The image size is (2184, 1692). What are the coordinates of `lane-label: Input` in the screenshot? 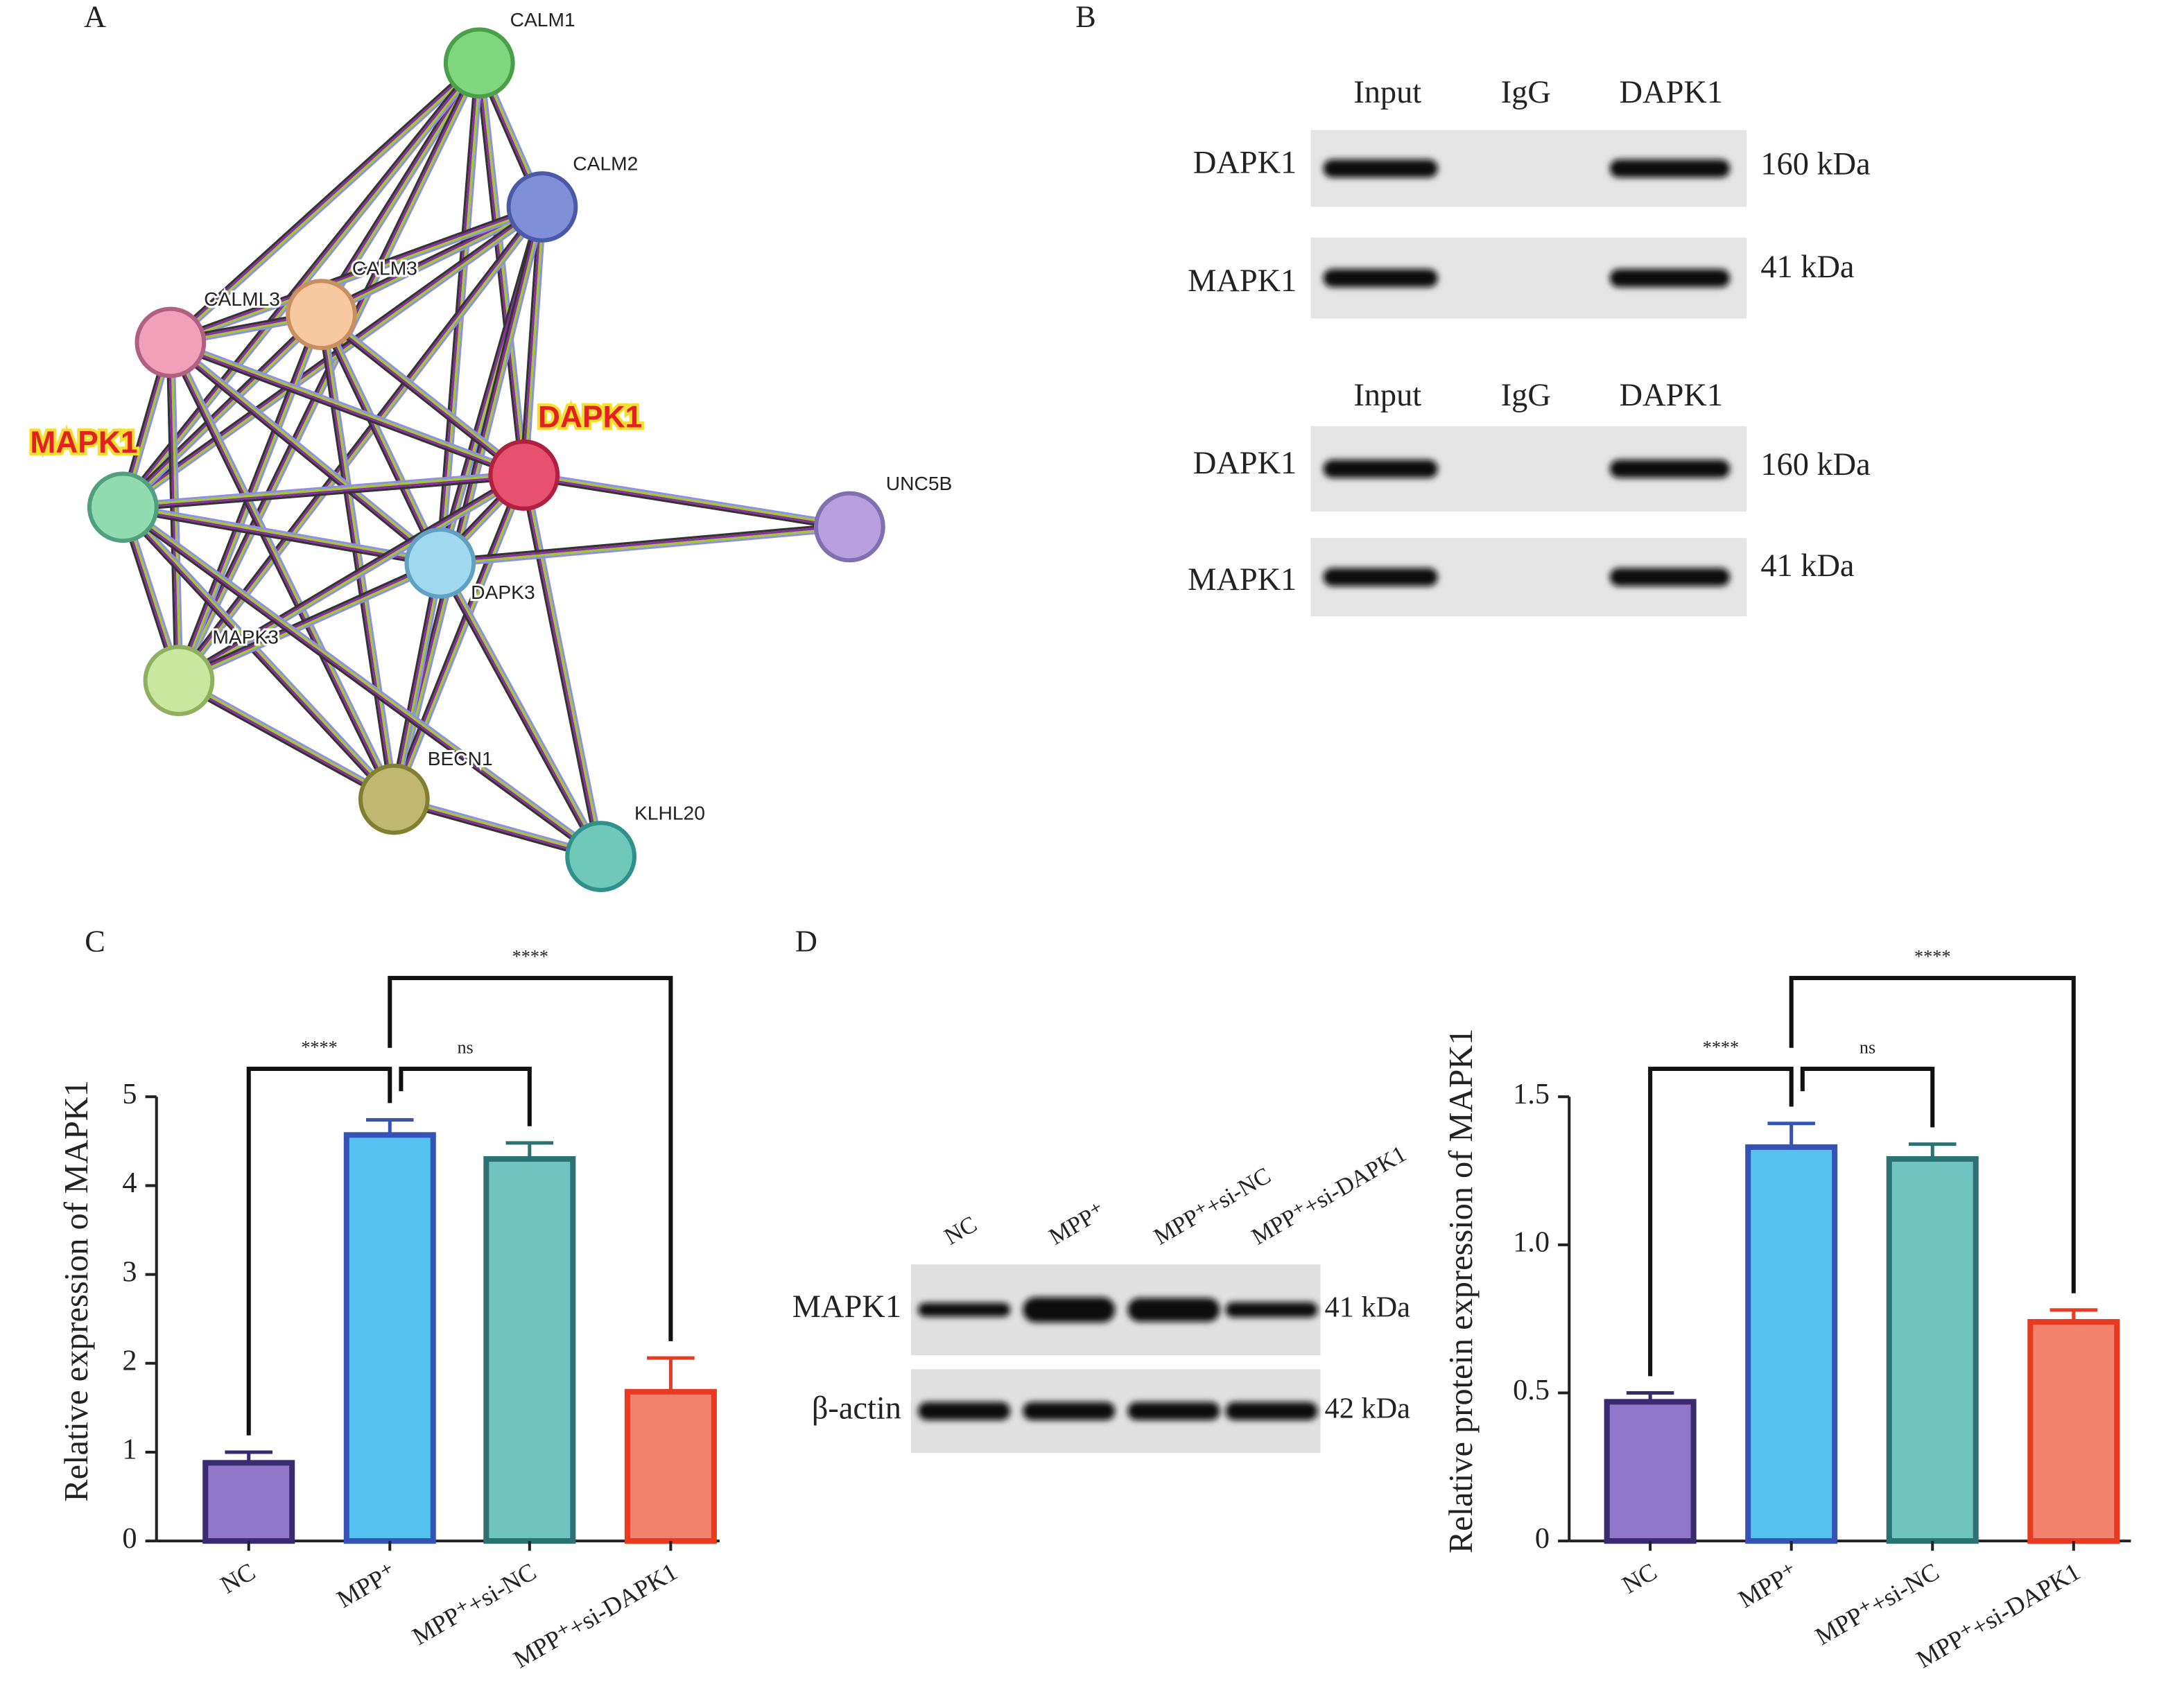 It's located at (1387, 395).